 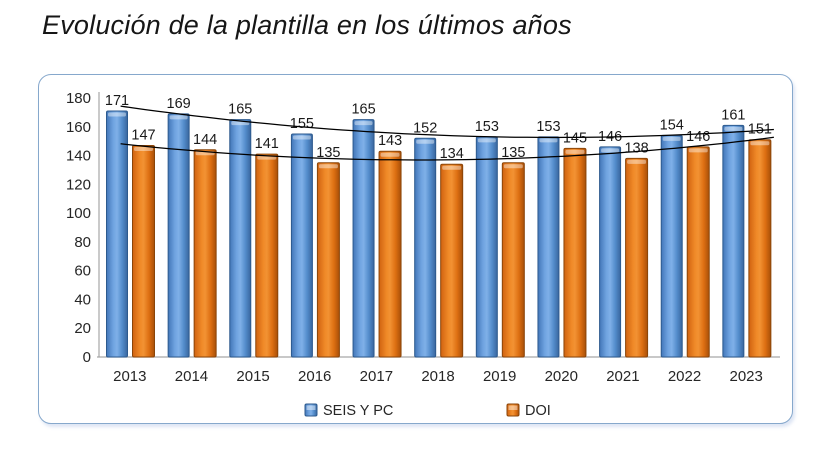 What do you see at coordinates (82, 242) in the screenshot?
I see `y-axis-tick-label: 80` at bounding box center [82, 242].